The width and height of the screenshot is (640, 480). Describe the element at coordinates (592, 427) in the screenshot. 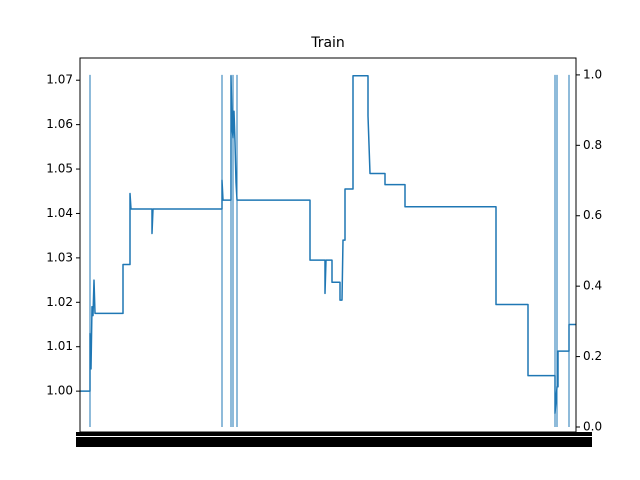

I see `y2-tick-label: 0.0` at that location.